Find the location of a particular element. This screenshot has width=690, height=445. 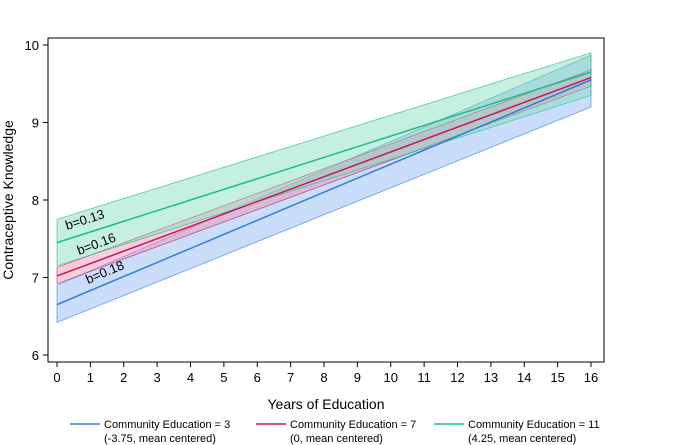

x-tick-label: 13 is located at coordinates (491, 377).